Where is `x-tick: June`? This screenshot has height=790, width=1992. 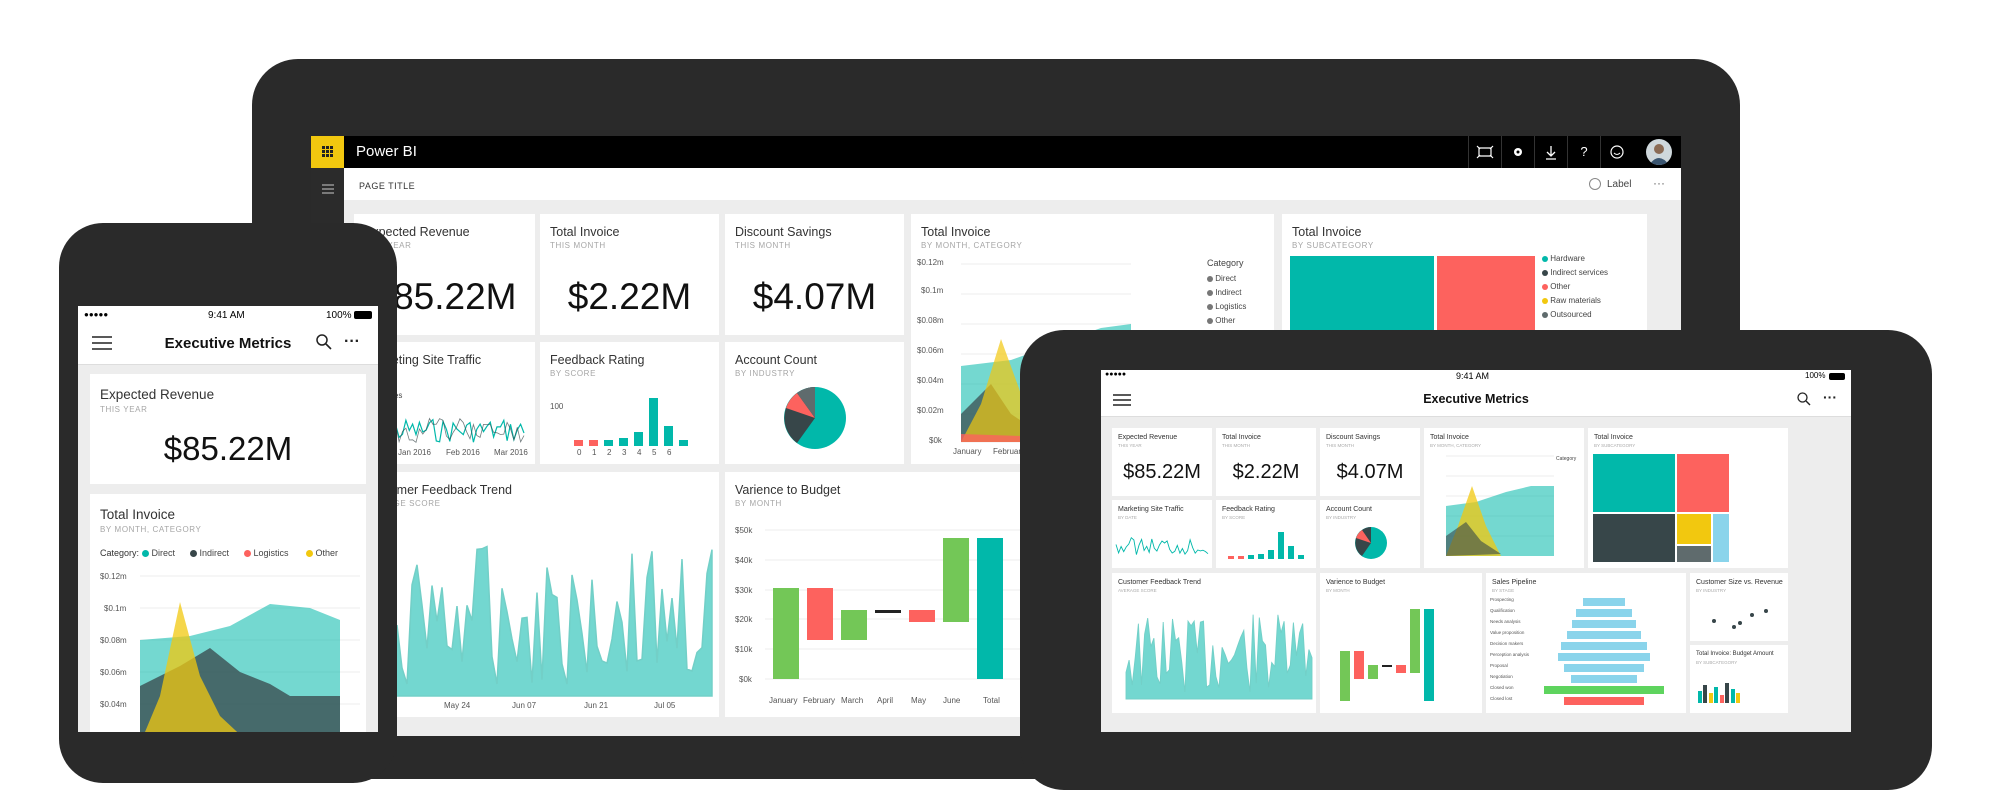
x-tick: June is located at coordinates (952, 700).